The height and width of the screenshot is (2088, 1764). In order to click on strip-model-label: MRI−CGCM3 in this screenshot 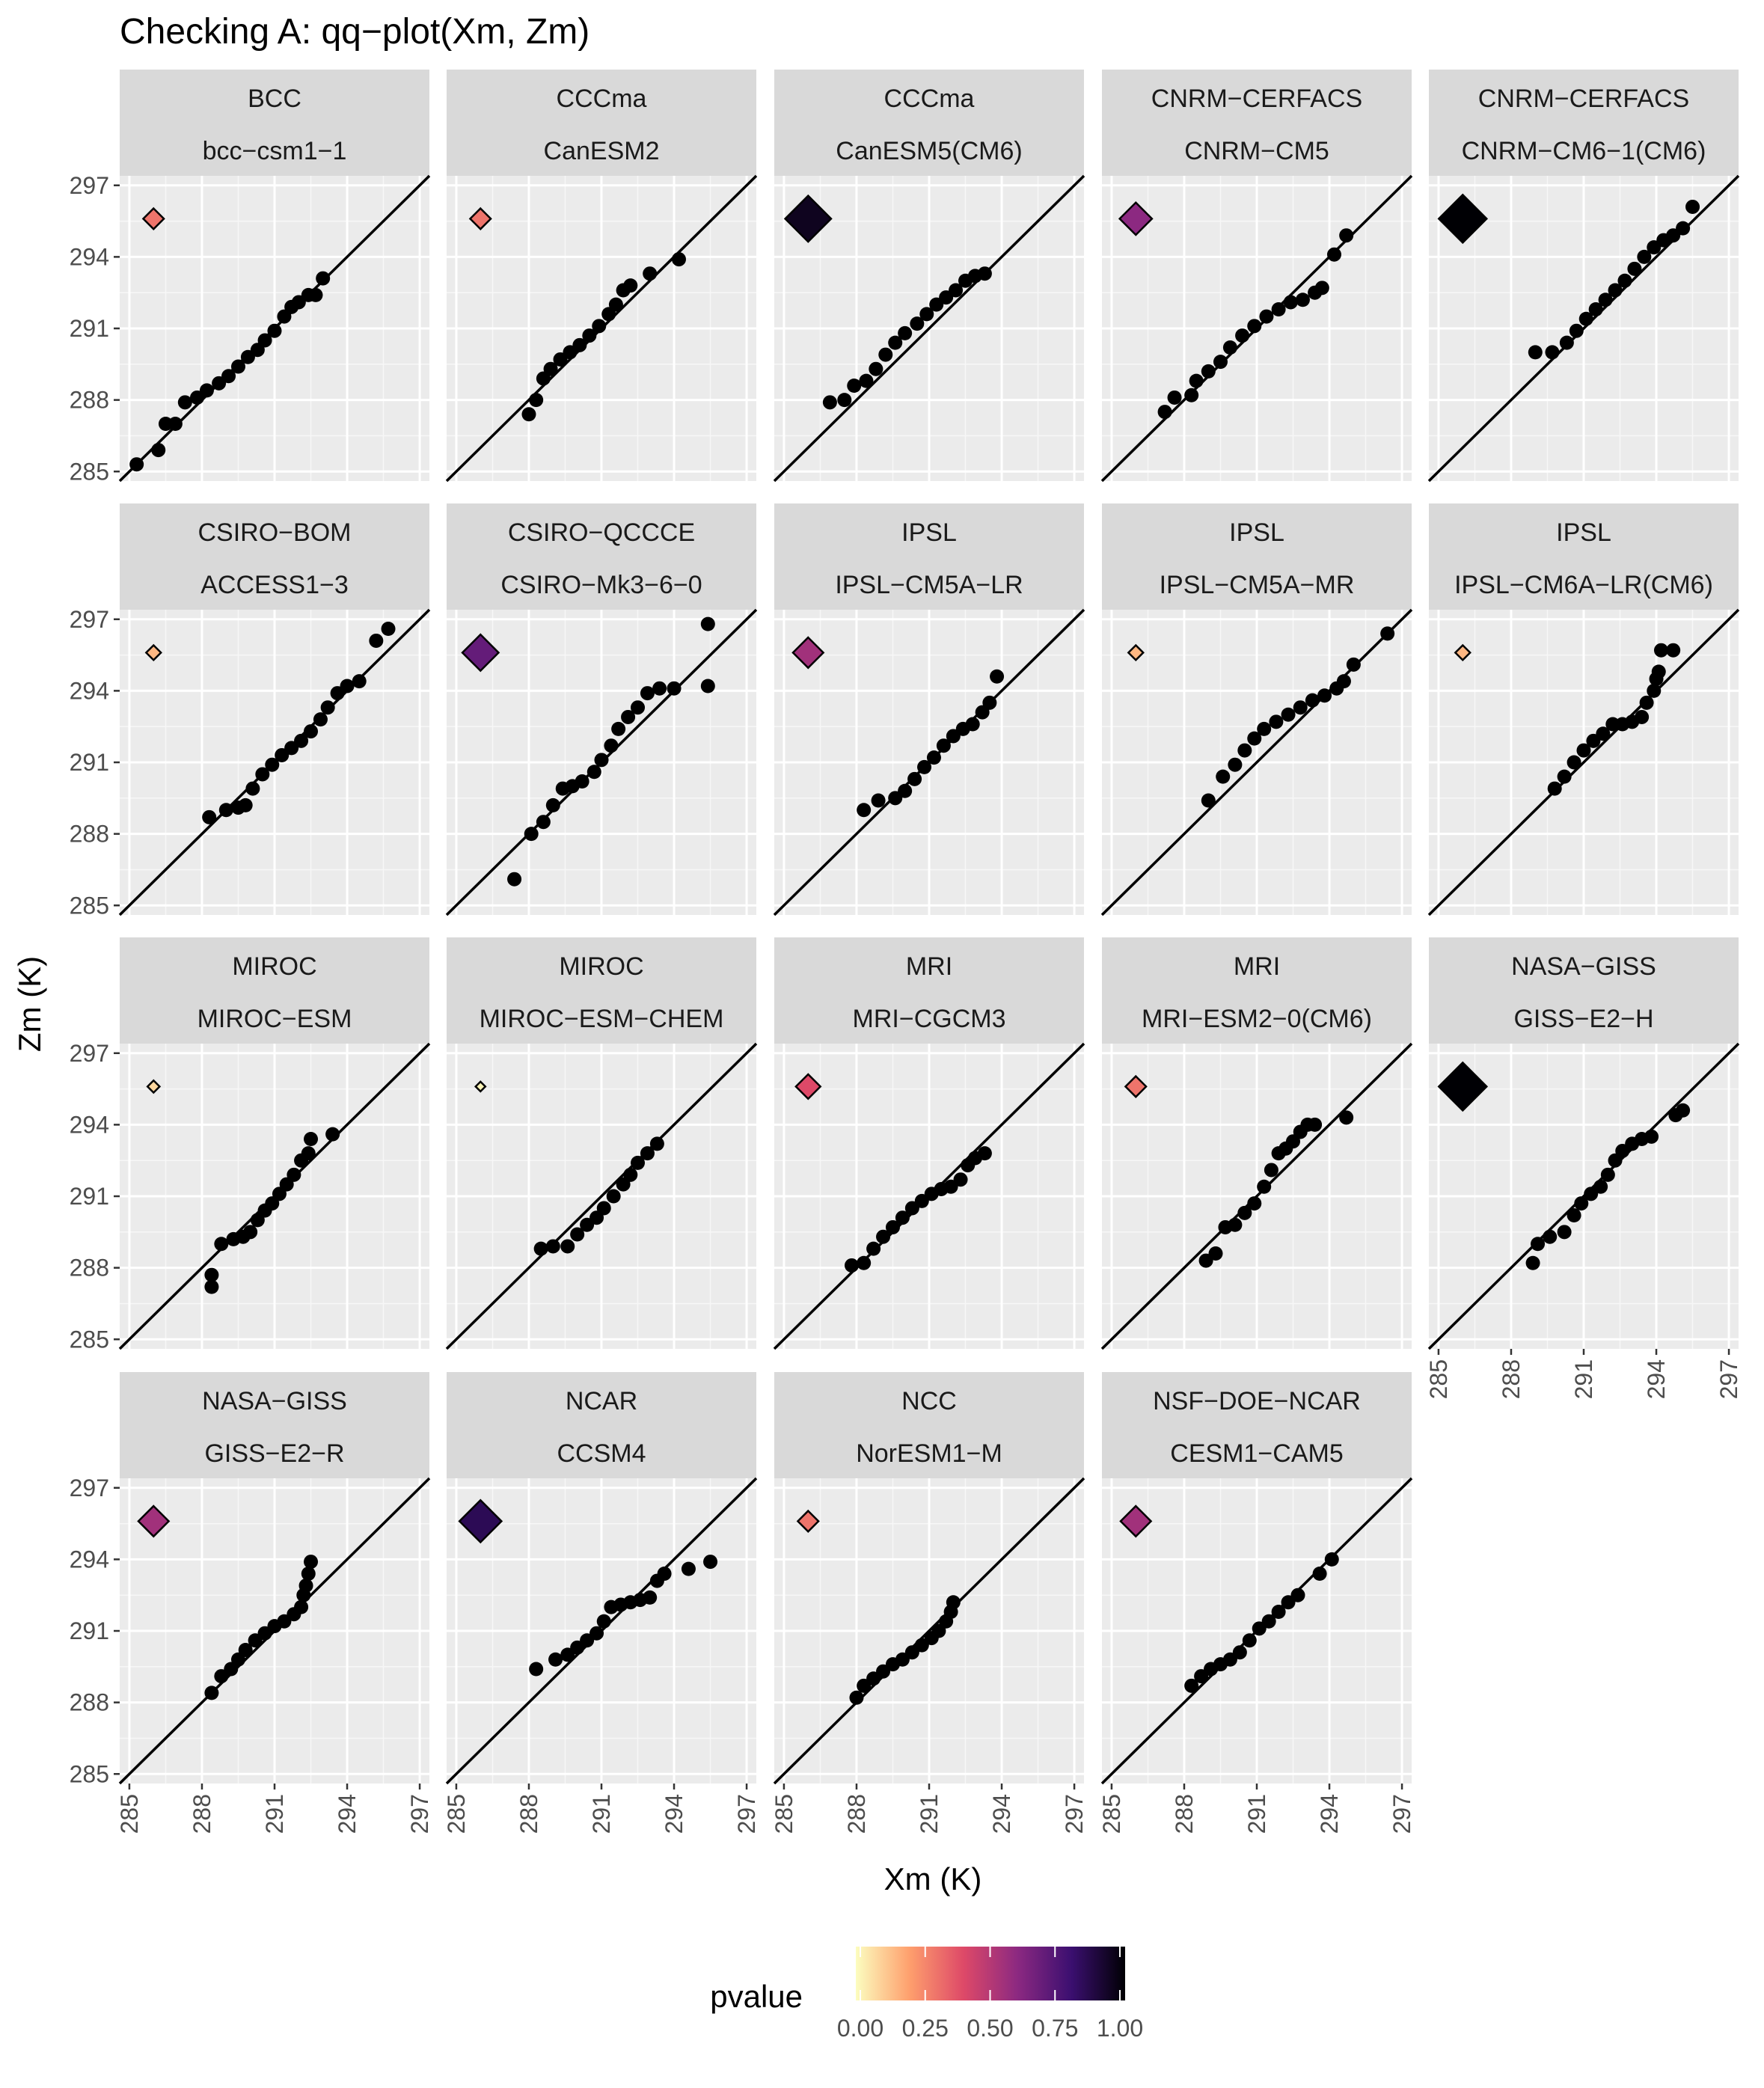, I will do `click(929, 1019)`.